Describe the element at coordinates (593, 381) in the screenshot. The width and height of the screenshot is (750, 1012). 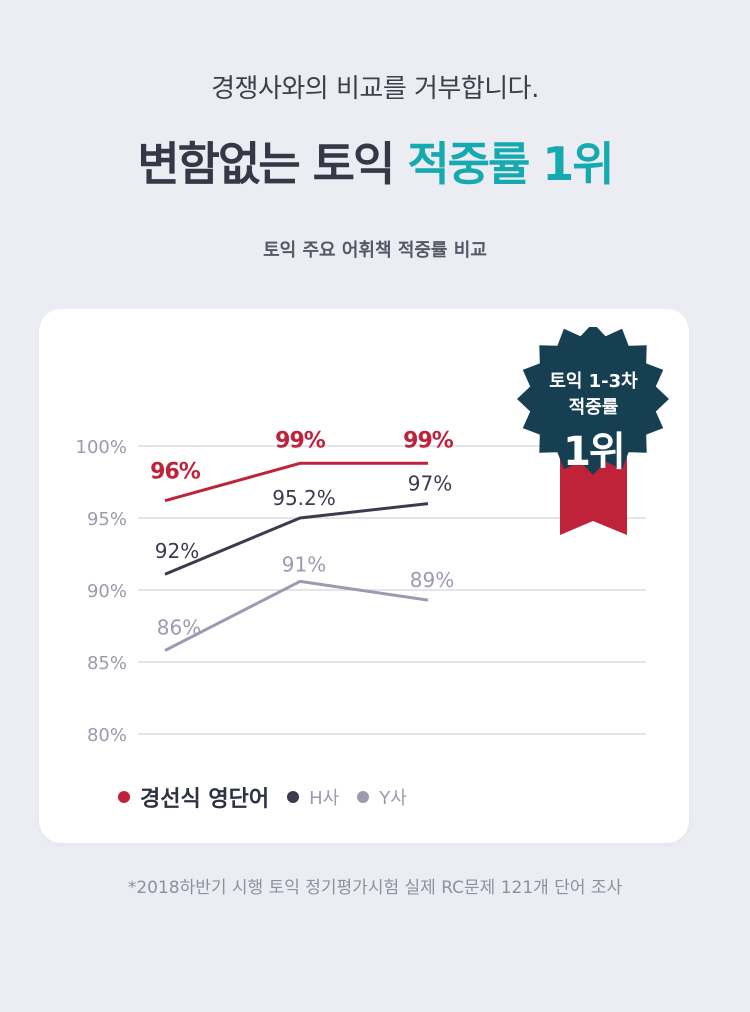
I see `badge-line1: 토익 1-3차` at that location.